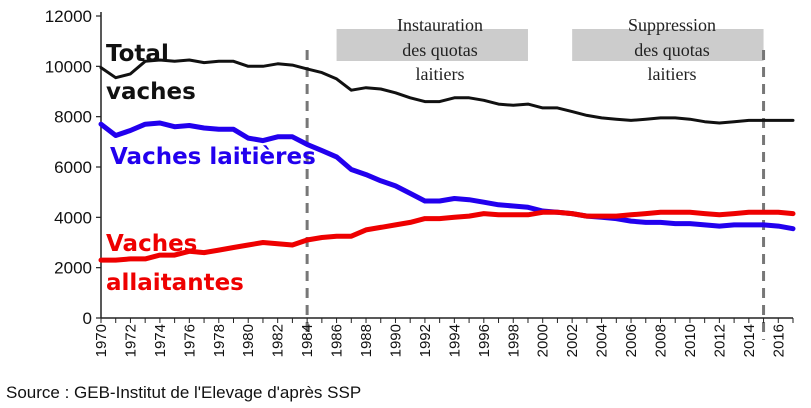 This screenshot has width=811, height=408. Describe the element at coordinates (248, 340) in the screenshot. I see `x-tick-label: 1980` at that location.